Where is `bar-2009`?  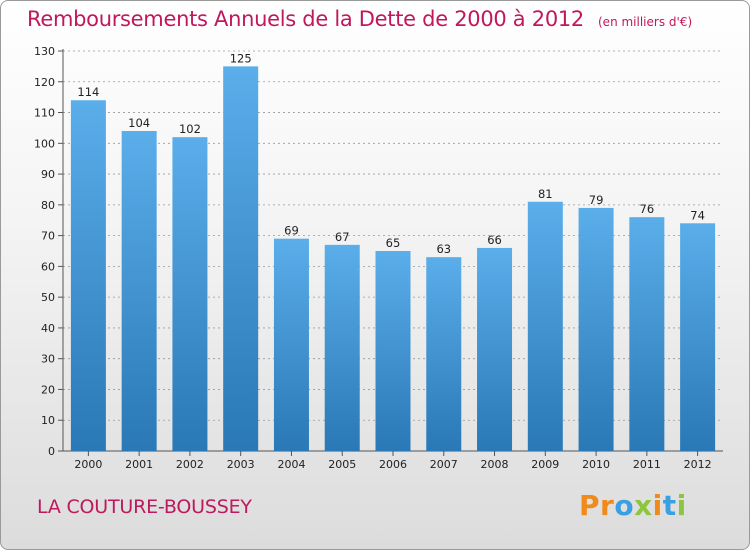 bar-2009 is located at coordinates (545, 326).